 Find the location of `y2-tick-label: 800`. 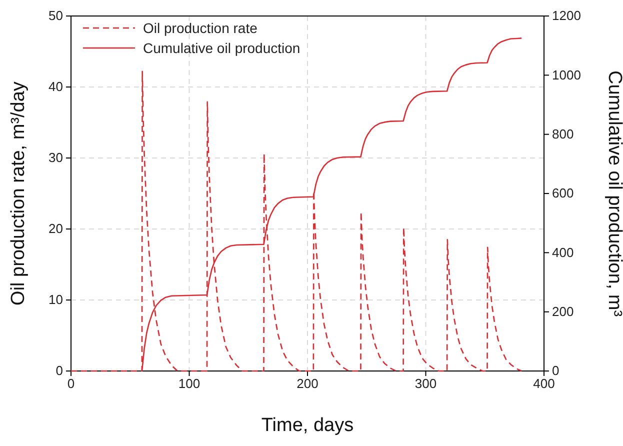

y2-tick-label: 800 is located at coordinates (563, 134).